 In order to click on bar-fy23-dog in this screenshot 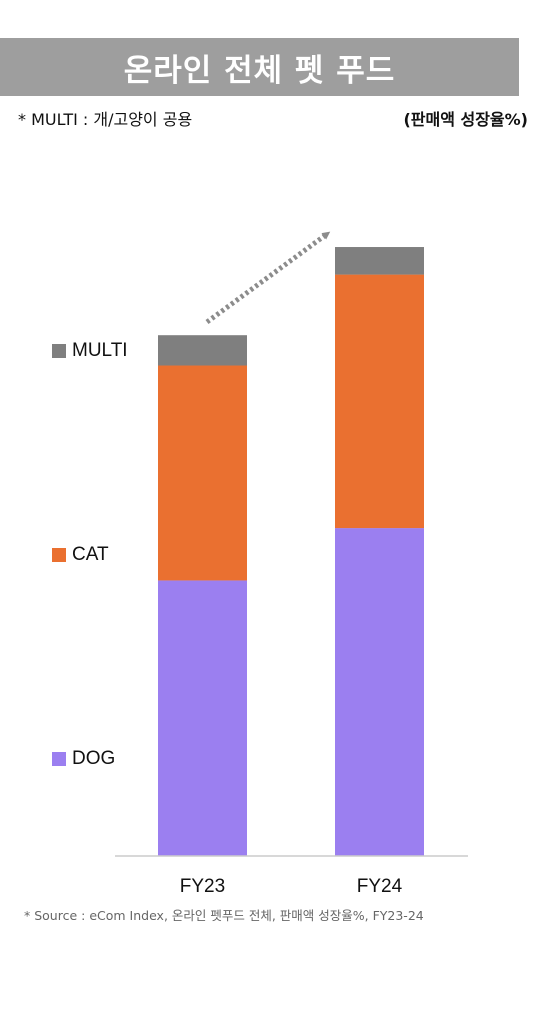, I will do `click(202, 718)`.